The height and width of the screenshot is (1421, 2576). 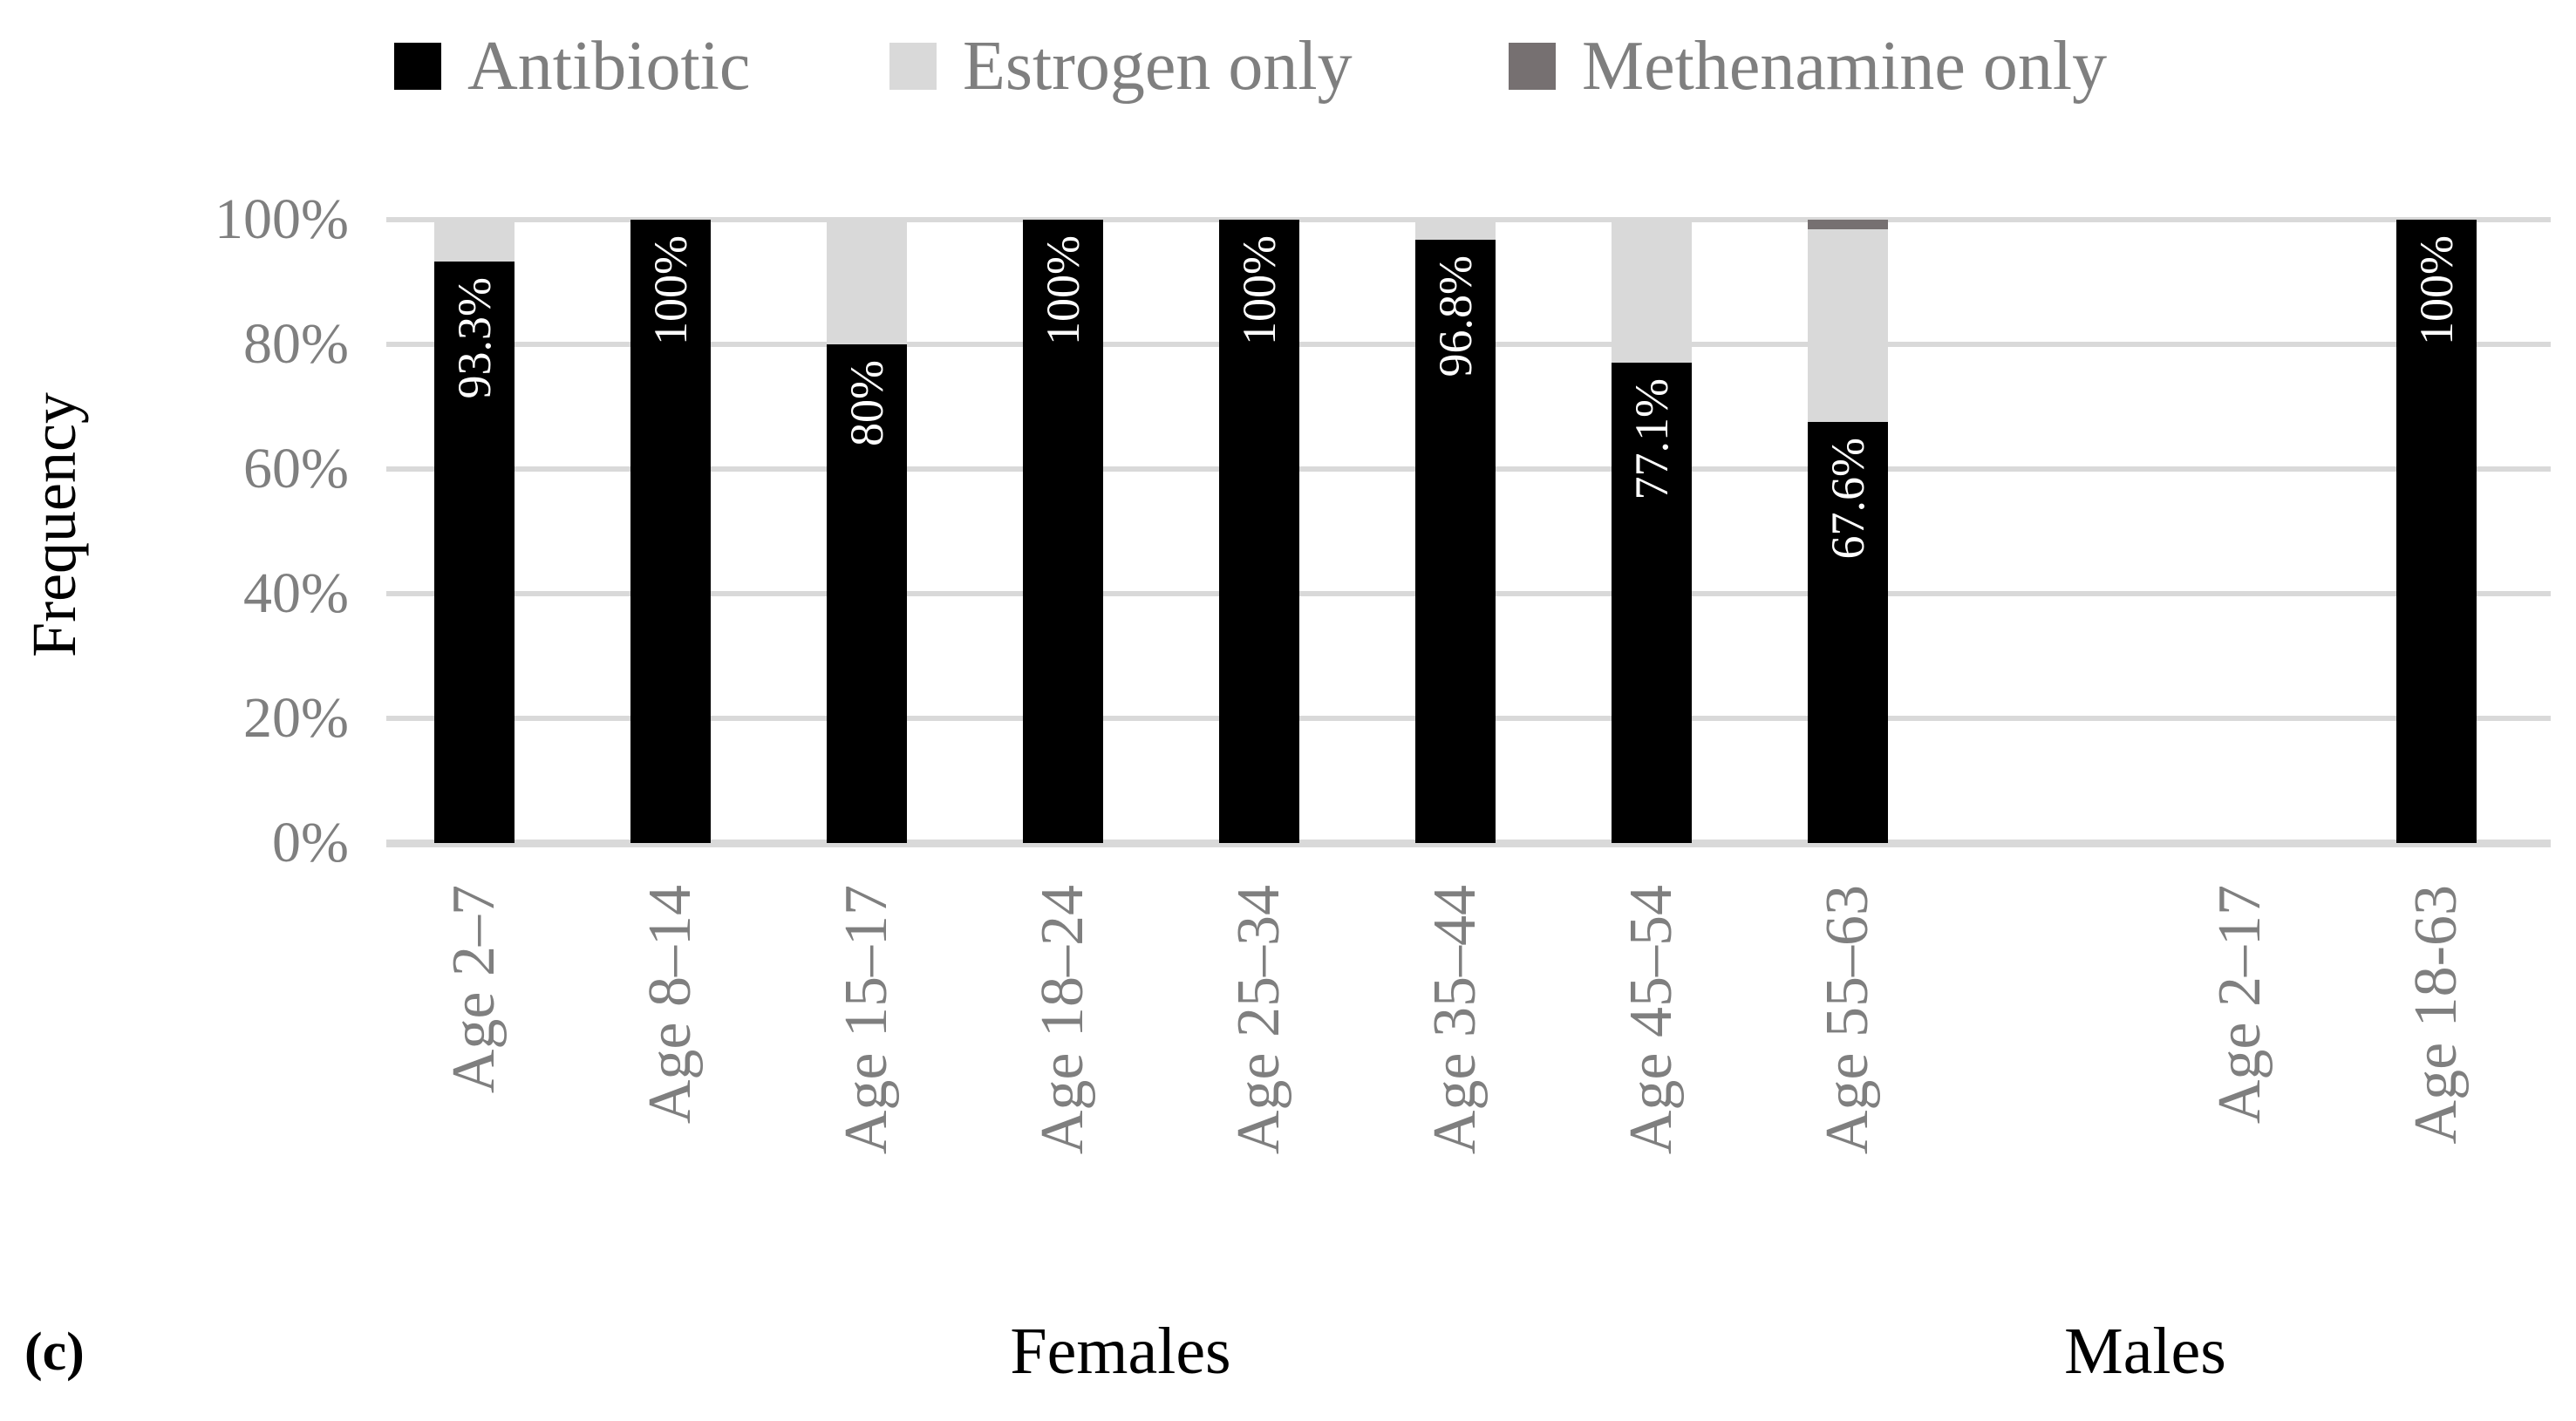 I want to click on x-tick-label-age-2-7: Age 2–7, so click(x=474, y=989).